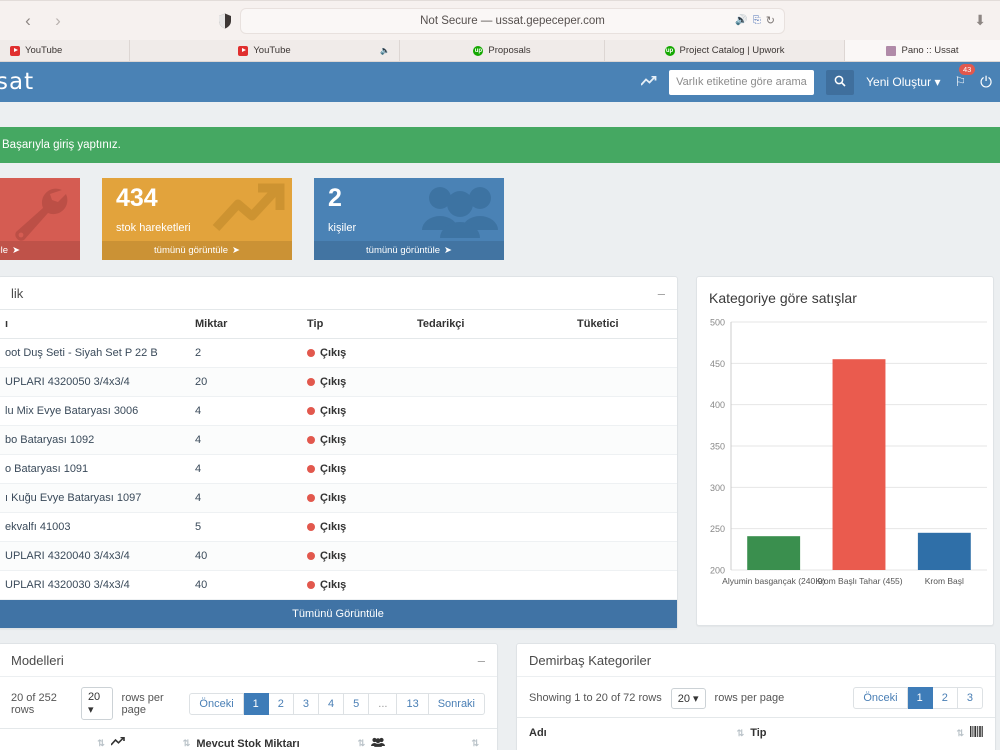 This screenshot has height=750, width=1000. Describe the element at coordinates (338, 353) in the screenshot. I see `table-row: oot Duş Seti - Siyah Set P 22 B 2 Çıkış` at that location.